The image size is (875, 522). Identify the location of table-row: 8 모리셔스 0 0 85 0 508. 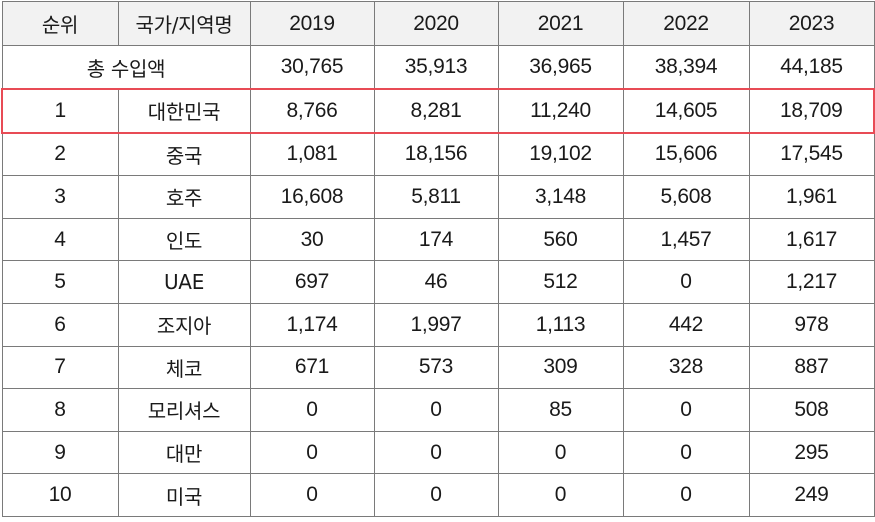
(438, 410).